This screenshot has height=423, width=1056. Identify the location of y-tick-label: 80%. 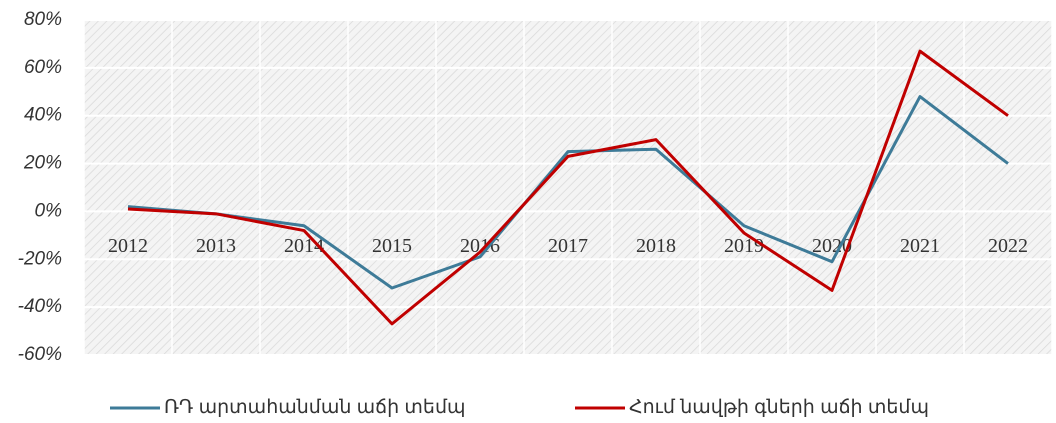
(43, 19).